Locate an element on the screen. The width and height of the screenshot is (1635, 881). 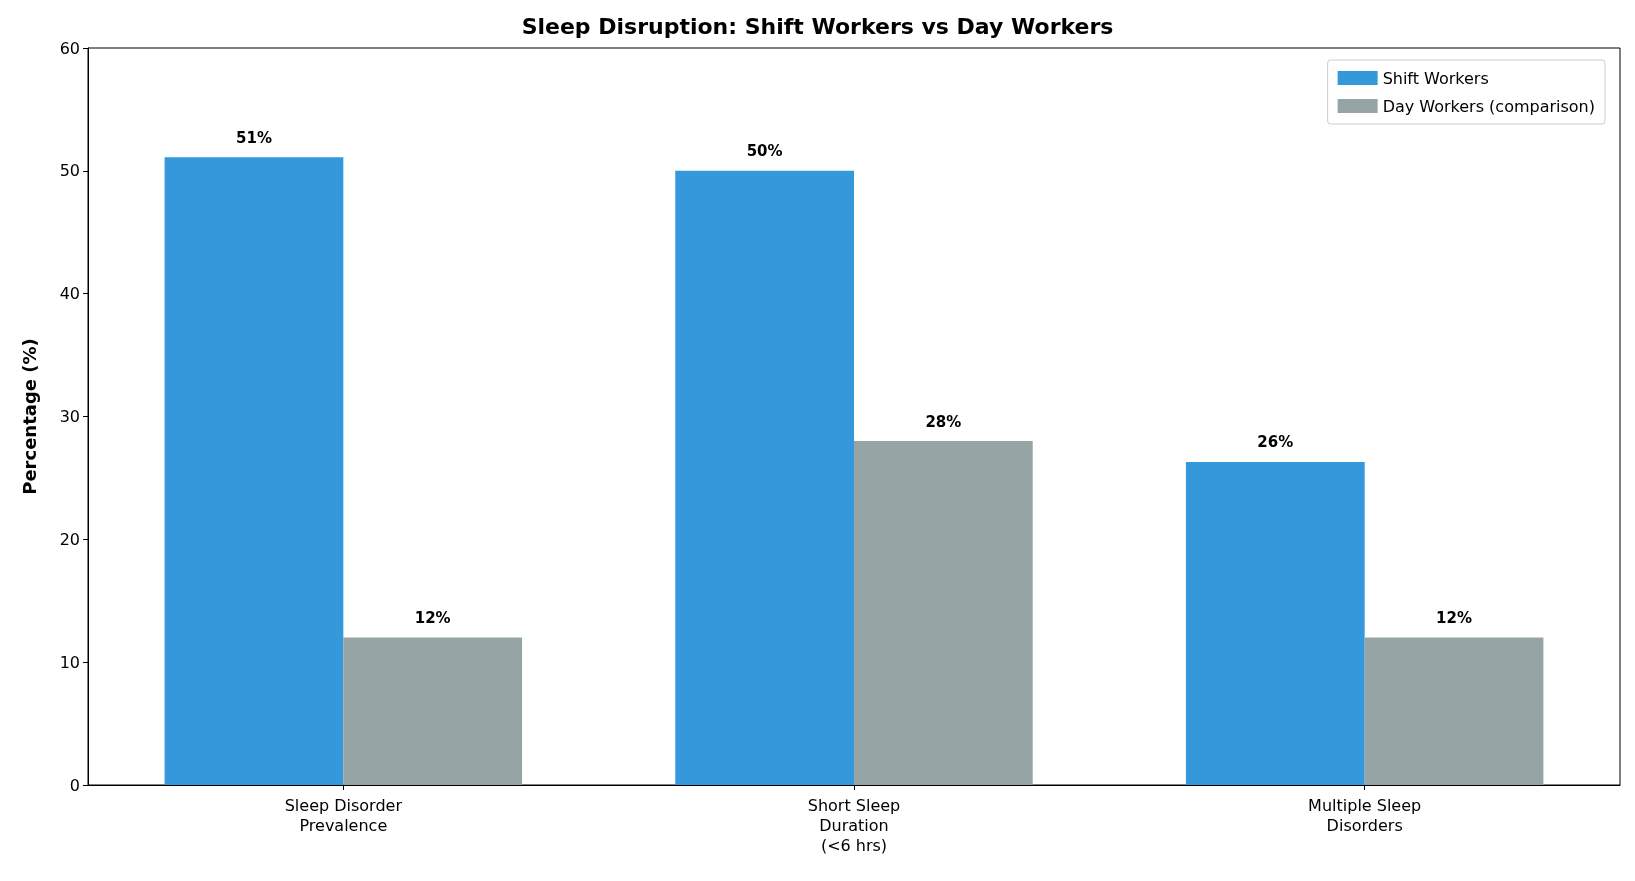
y-tick-label: 60 is located at coordinates (69, 48).